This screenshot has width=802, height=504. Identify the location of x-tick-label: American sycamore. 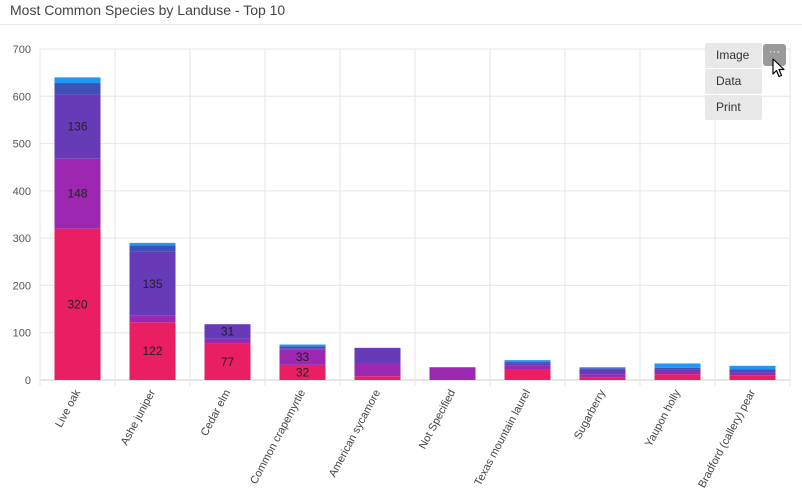
(355, 433).